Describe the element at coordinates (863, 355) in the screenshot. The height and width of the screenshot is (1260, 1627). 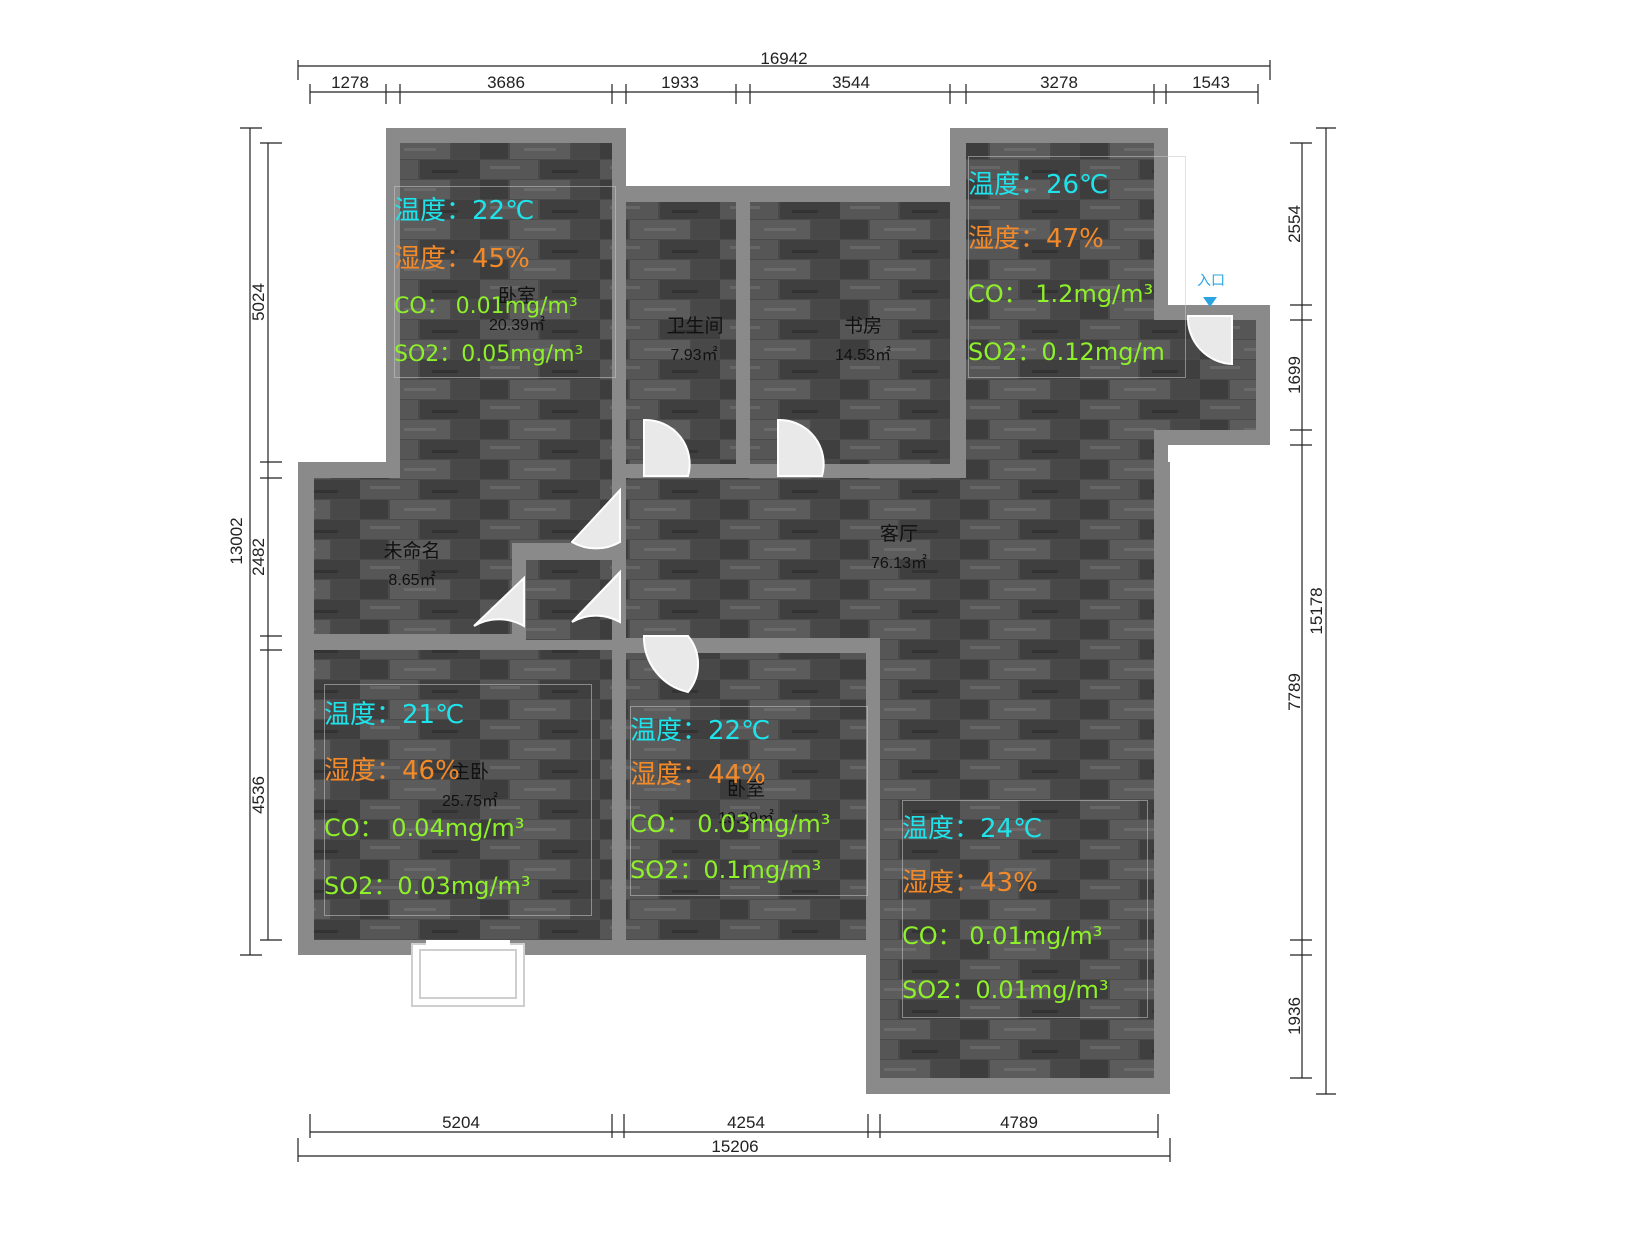
I see `room-area-study: 14.53㎡` at that location.